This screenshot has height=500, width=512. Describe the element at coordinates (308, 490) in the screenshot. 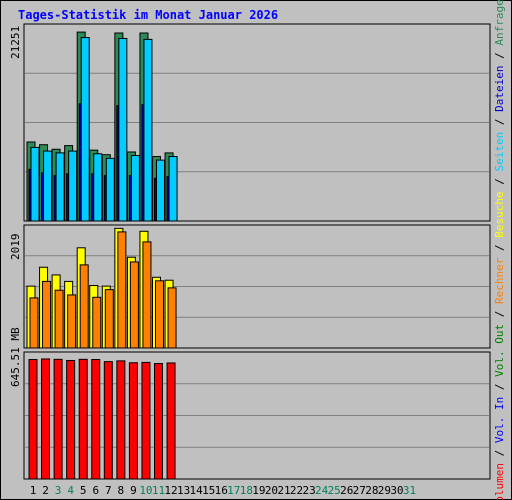

I see `x-tick-label: 23` at that location.